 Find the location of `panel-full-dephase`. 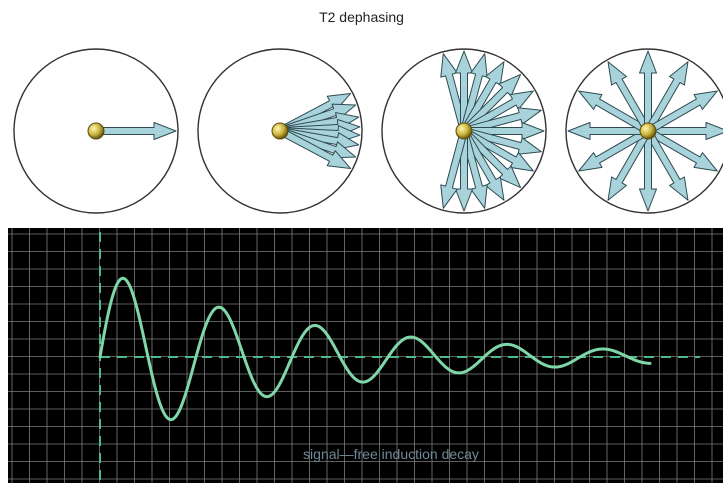

panel-full-dephase is located at coordinates (644, 131).